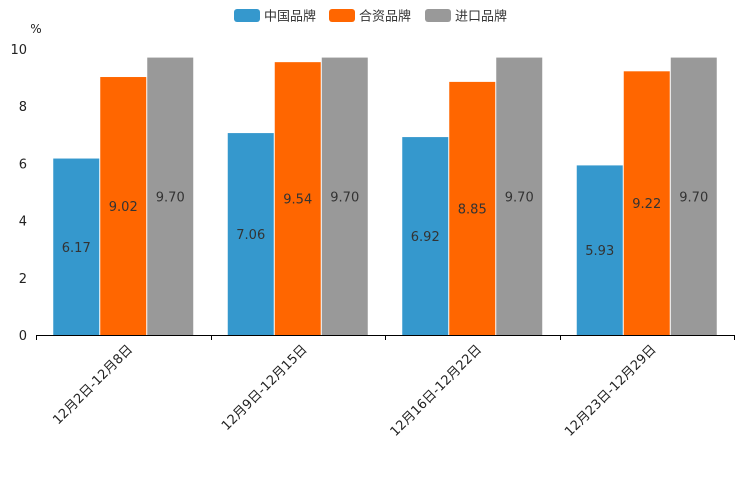 This screenshot has height=496, width=744. I want to click on y-tick-label: 2, so click(23, 279).